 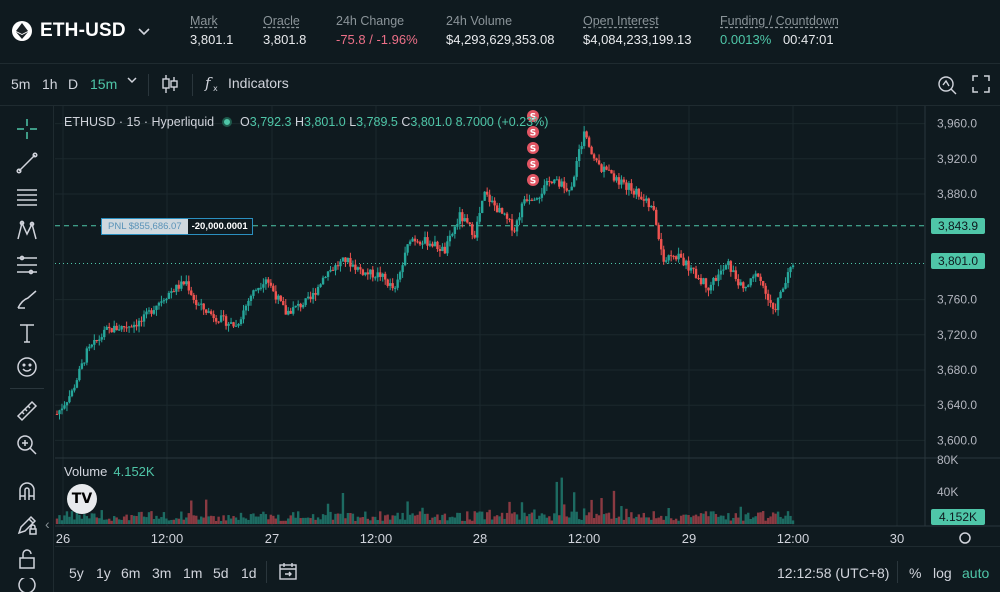 What do you see at coordinates (82, 499) in the screenshot?
I see `tradingview-logo: TV` at bounding box center [82, 499].